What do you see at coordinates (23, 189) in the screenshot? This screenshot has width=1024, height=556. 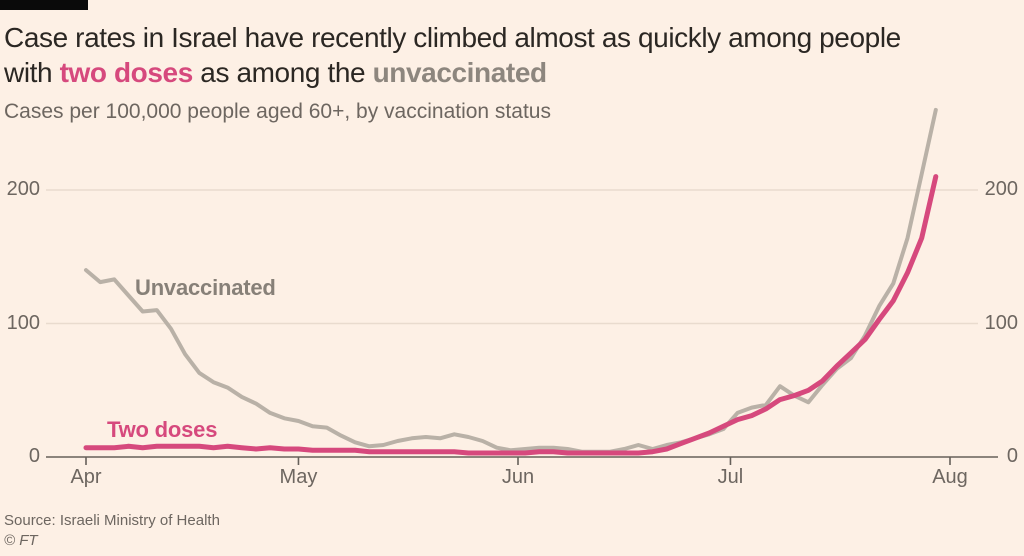 I see `y-axis-label-left-200: 200` at bounding box center [23, 189].